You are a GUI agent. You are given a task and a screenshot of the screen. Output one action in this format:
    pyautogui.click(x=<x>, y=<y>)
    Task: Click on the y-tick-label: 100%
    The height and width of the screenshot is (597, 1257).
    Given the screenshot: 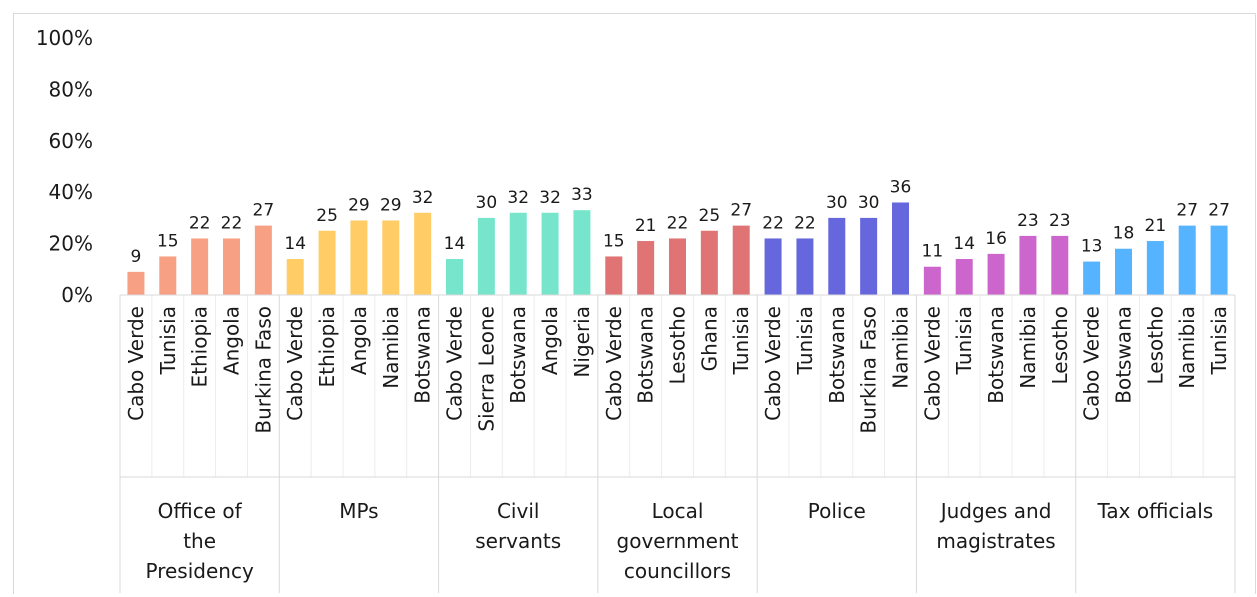 What is the action you would take?
    pyautogui.click(x=64, y=38)
    